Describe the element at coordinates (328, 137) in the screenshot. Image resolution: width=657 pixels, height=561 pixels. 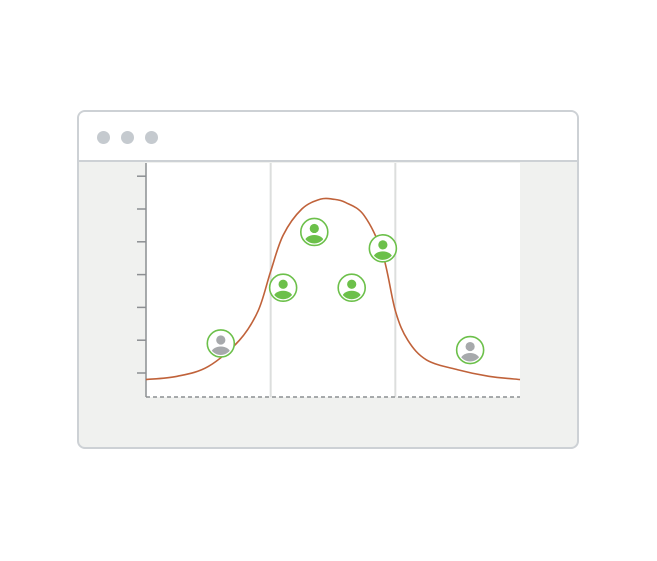
I see `window-titlebar` at that location.